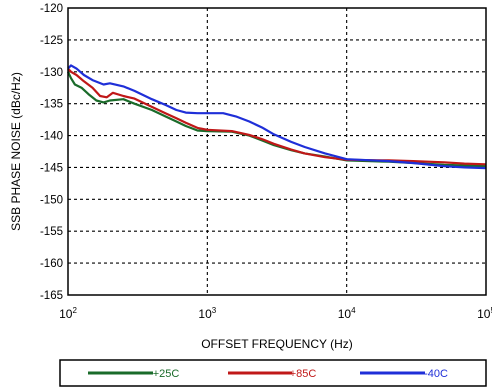  What do you see at coordinates (277, 344) in the screenshot?
I see `x-axis-label: OFFSET FREQUENCY (Hz)` at bounding box center [277, 344].